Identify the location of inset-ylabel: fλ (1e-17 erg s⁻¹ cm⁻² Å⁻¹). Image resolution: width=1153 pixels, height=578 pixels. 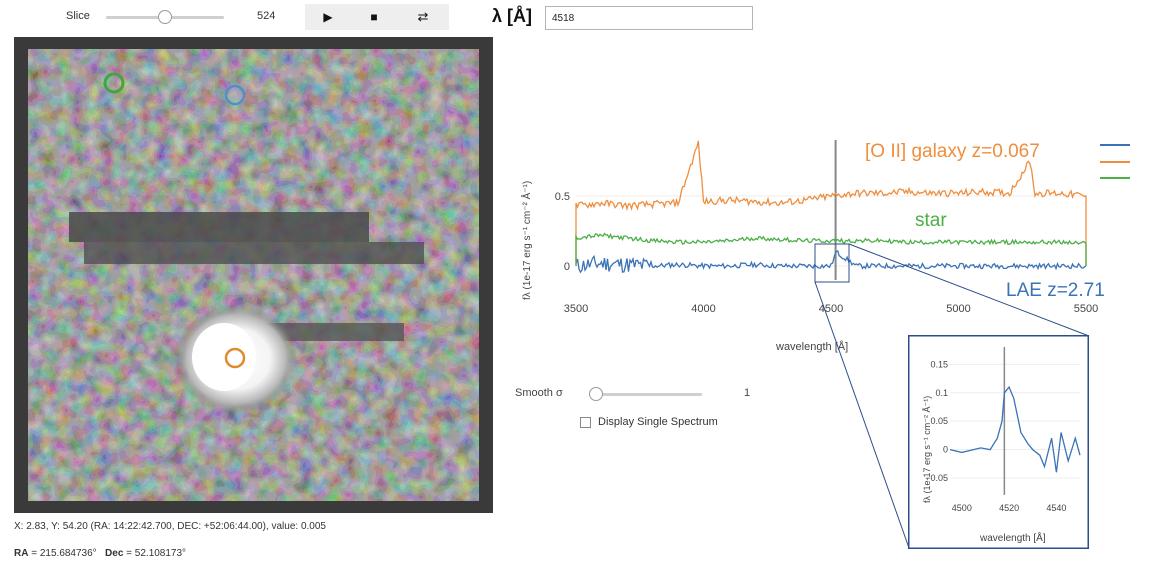
(927, 449).